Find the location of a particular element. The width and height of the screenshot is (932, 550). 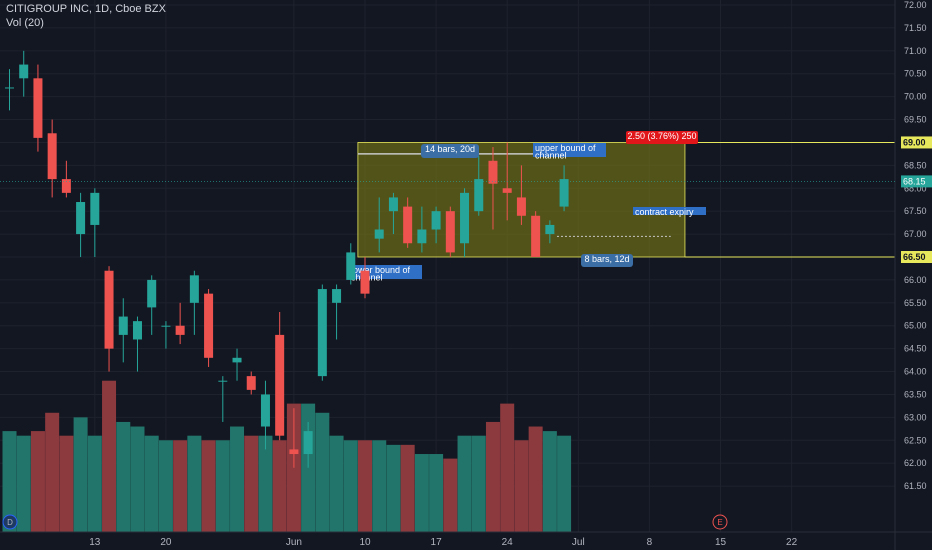

span-label-text: 14 bars, 20d is located at coordinates (450, 149).